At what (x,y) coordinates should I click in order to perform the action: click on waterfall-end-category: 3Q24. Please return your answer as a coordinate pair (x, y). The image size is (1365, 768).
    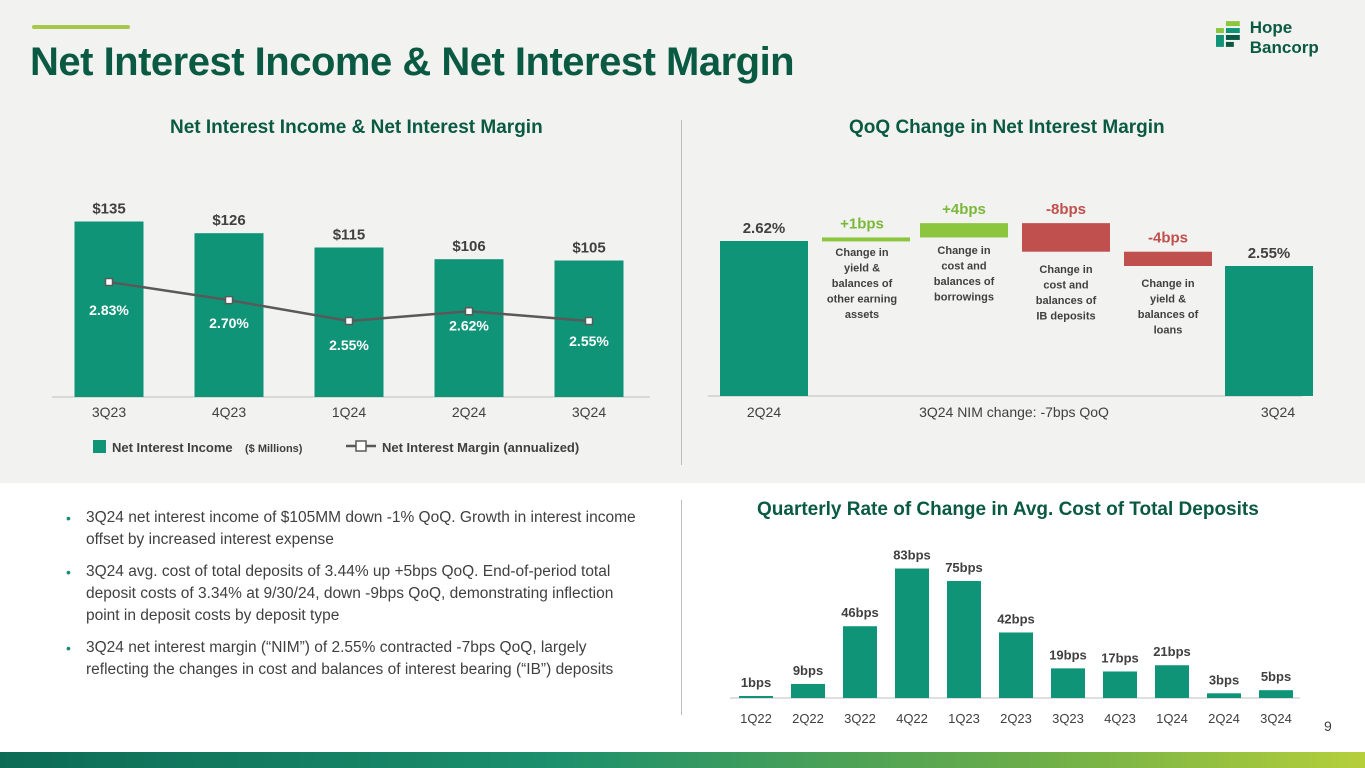
    Looking at the image, I should click on (1278, 412).